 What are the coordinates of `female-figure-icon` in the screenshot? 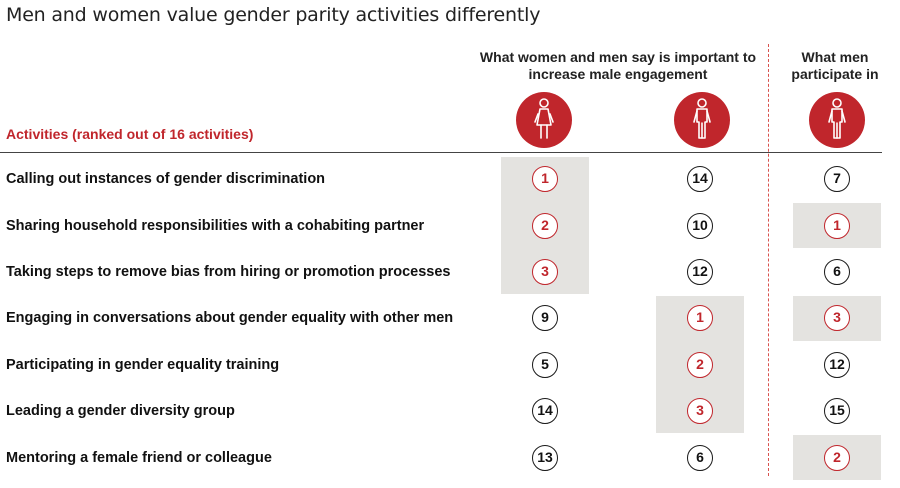 It's located at (544, 120).